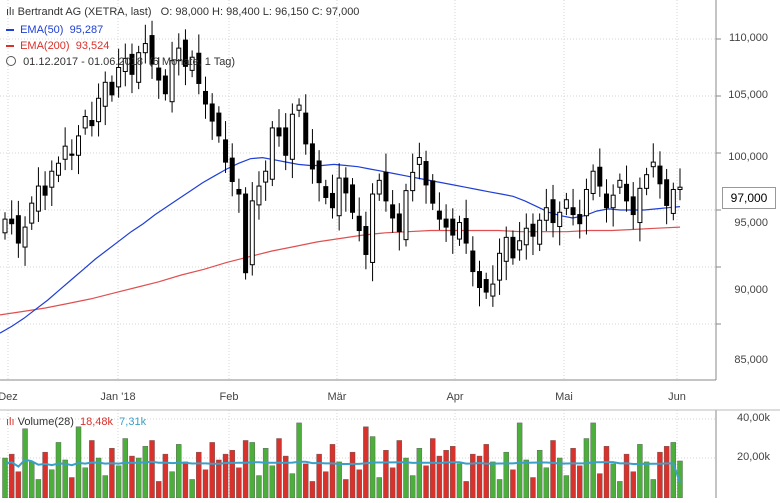  Describe the element at coordinates (342, 460) in the screenshot. I see `volume-bars` at that location.